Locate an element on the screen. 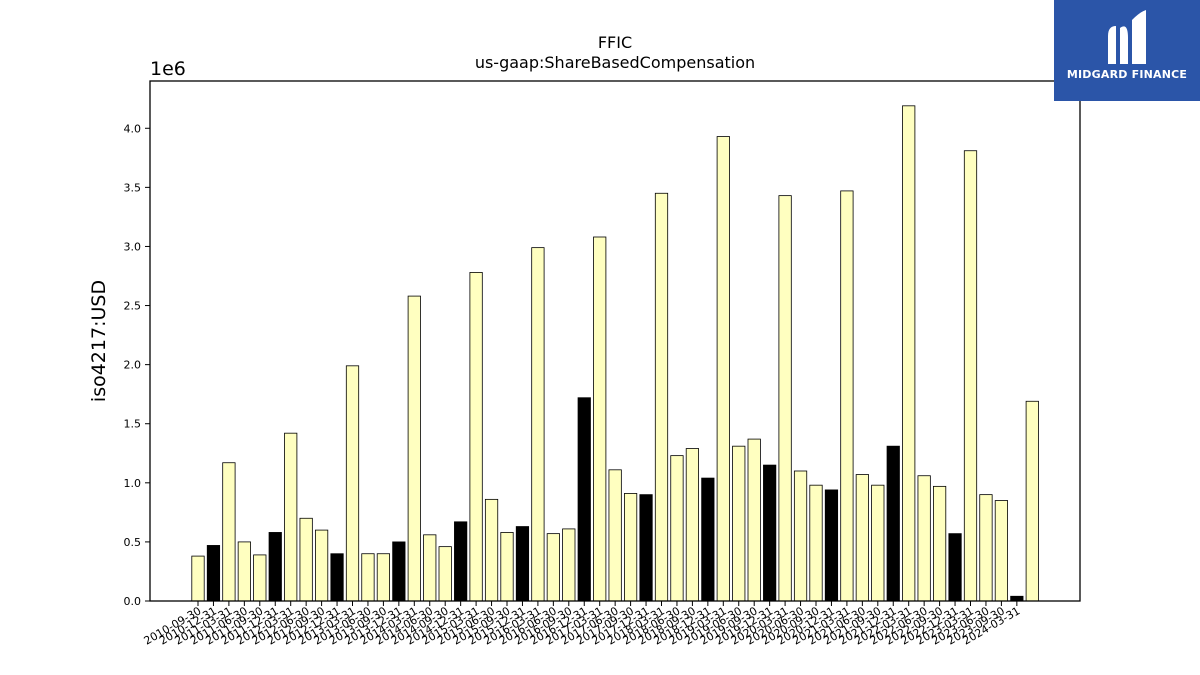 The image size is (1200, 675). y-axis-ticks: 0.0 0.5 1.0 1.5 2.0 2.5 3.0 3.5 4.0 is located at coordinates (137, 365).